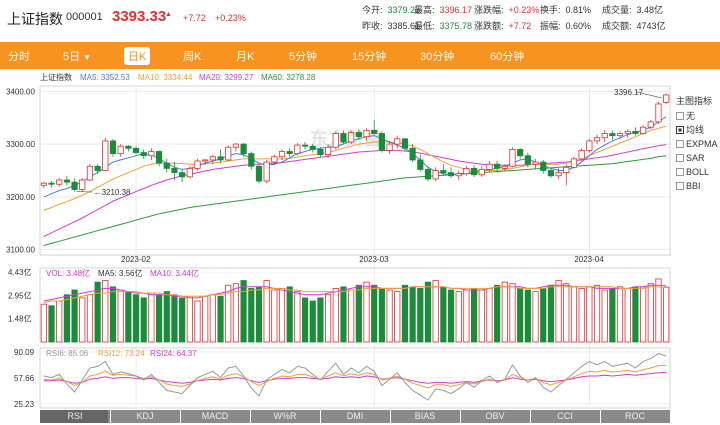 The image size is (720, 425). What do you see at coordinates (702, 144) in the screenshot?
I see `indicator-option-label: EXPMA` at bounding box center [702, 144].